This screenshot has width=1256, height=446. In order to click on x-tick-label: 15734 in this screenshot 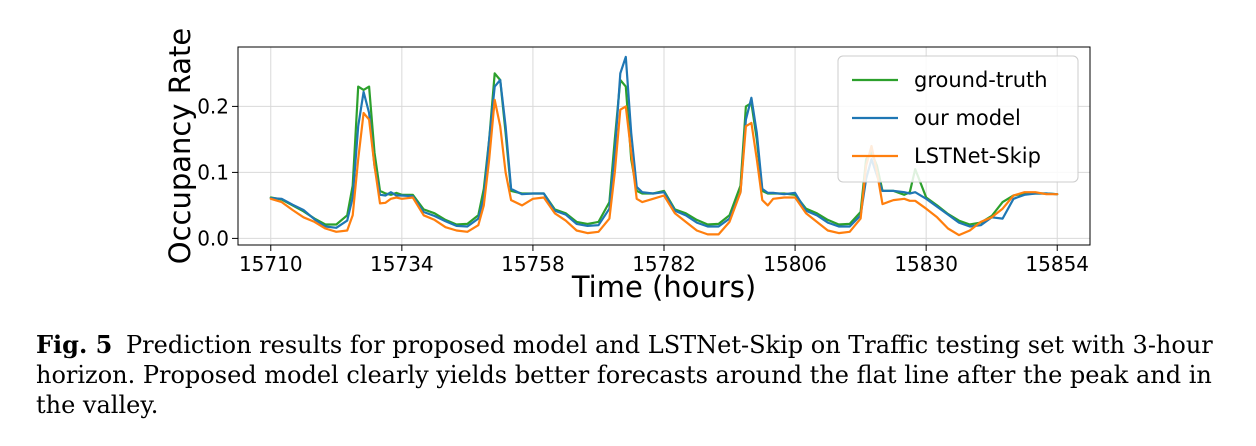, I will do `click(402, 264)`.